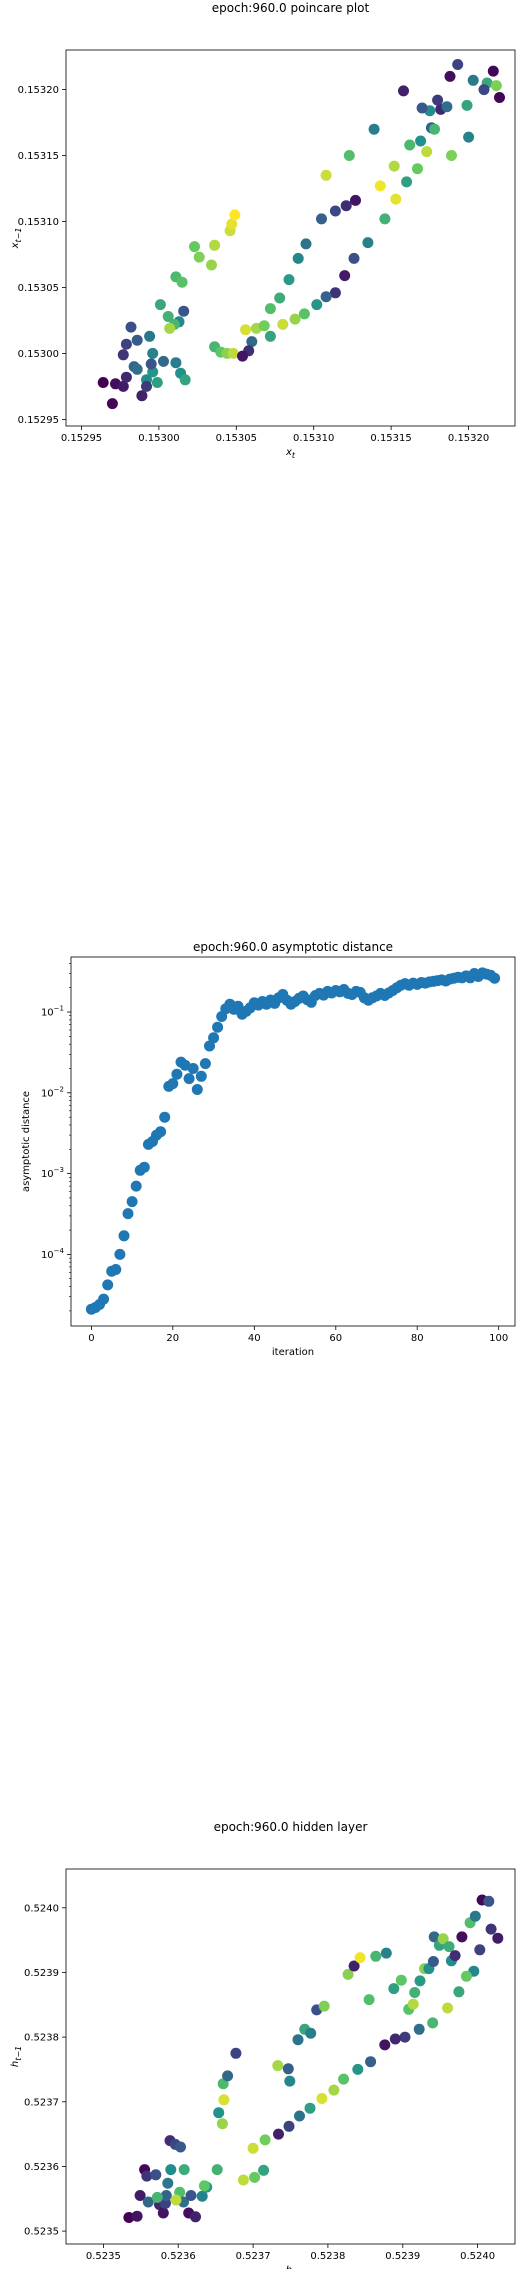 The width and height of the screenshot is (524, 2269). Describe the element at coordinates (172, 1338) in the screenshot. I see `x-tick-label: 20` at that location.